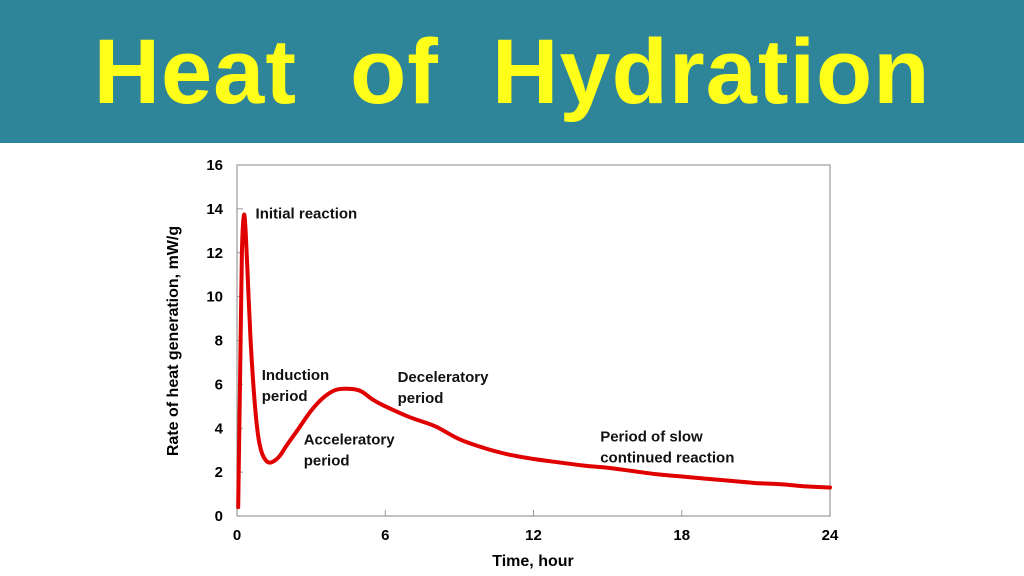 This screenshot has height=576, width=1024. What do you see at coordinates (533, 535) in the screenshot?
I see `x-tick-label: 12` at bounding box center [533, 535].